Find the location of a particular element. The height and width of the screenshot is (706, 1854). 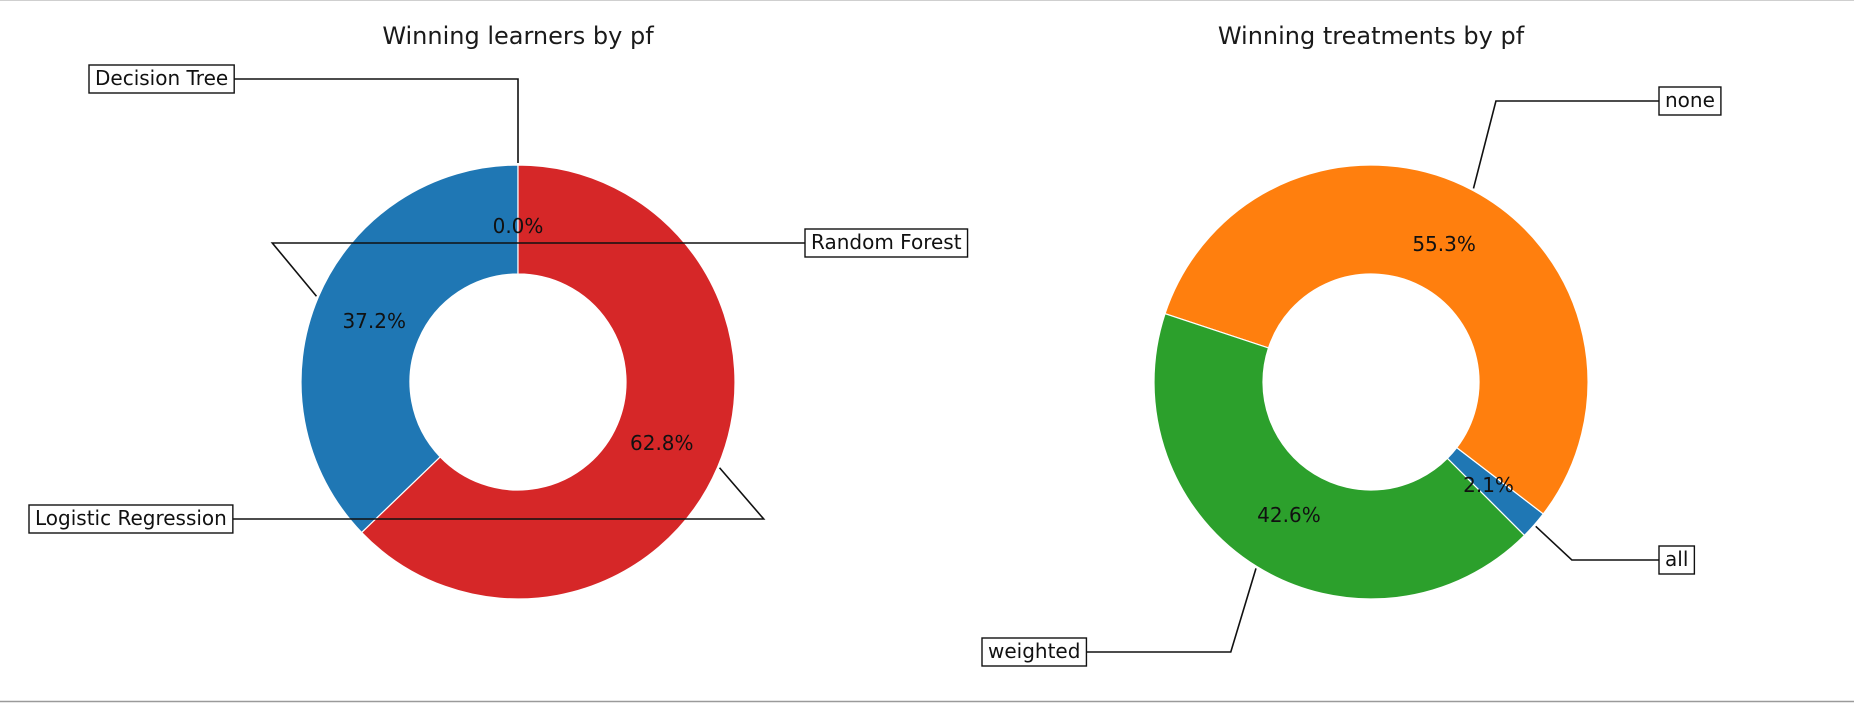

slice-name-label: Random Forest is located at coordinates (886, 242).